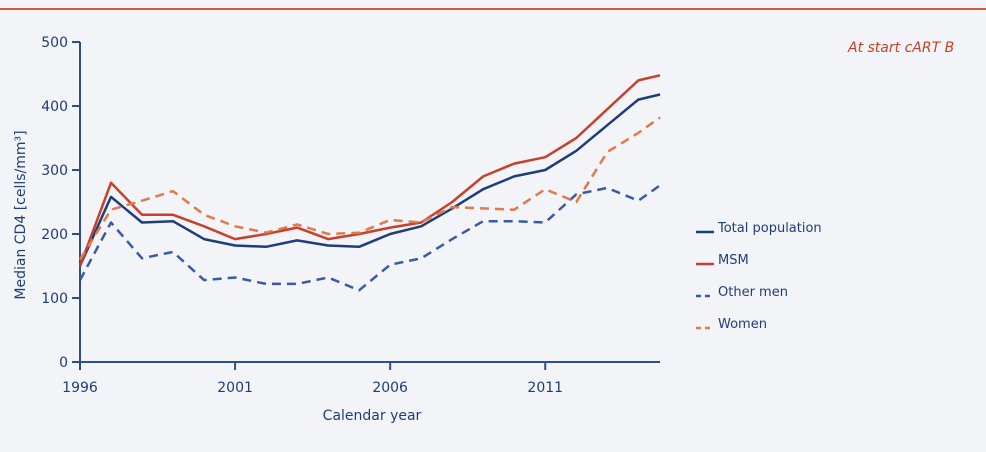  I want to click on y-tick-label: 400, so click(54, 107).